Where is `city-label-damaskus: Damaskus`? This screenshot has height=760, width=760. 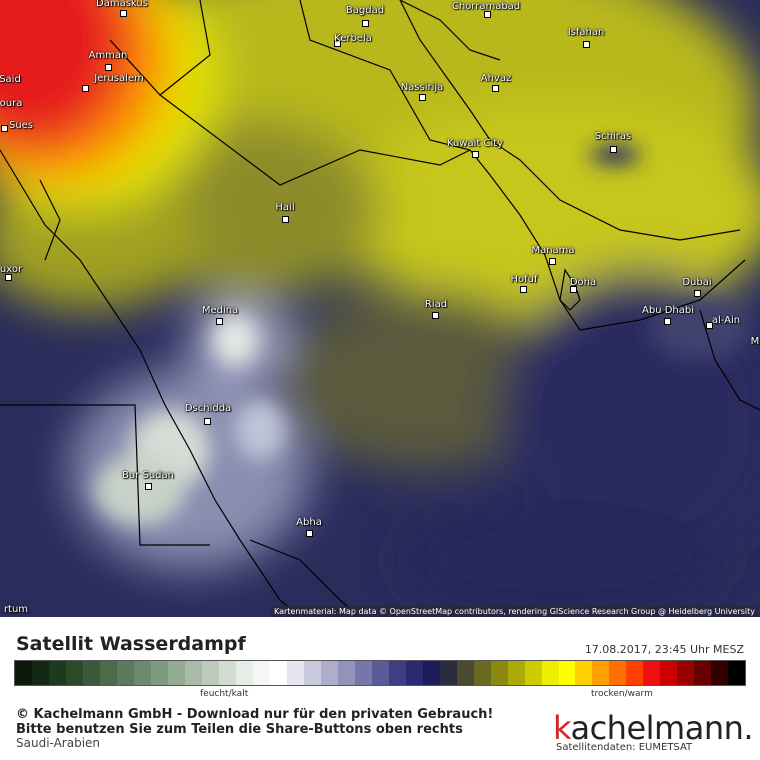
city-label-damaskus: Damaskus is located at coordinates (122, 4).